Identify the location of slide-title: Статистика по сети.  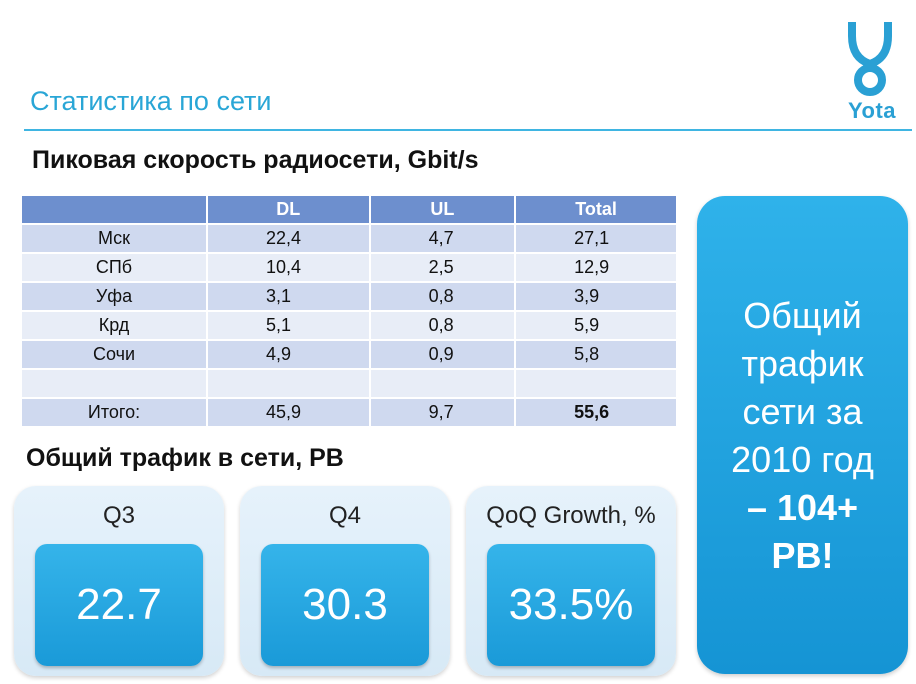
(151, 101).